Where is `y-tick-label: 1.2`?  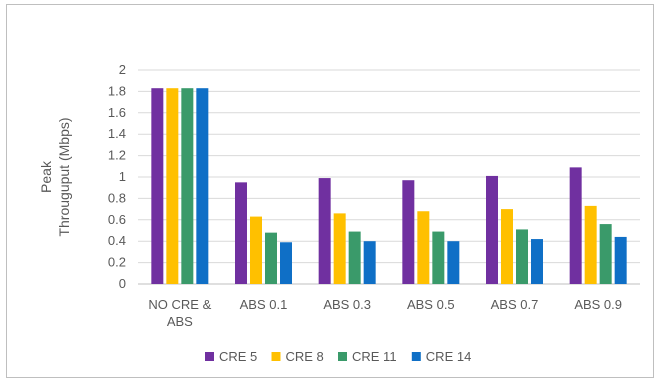
y-tick-label: 1.2 is located at coordinates (117, 155).